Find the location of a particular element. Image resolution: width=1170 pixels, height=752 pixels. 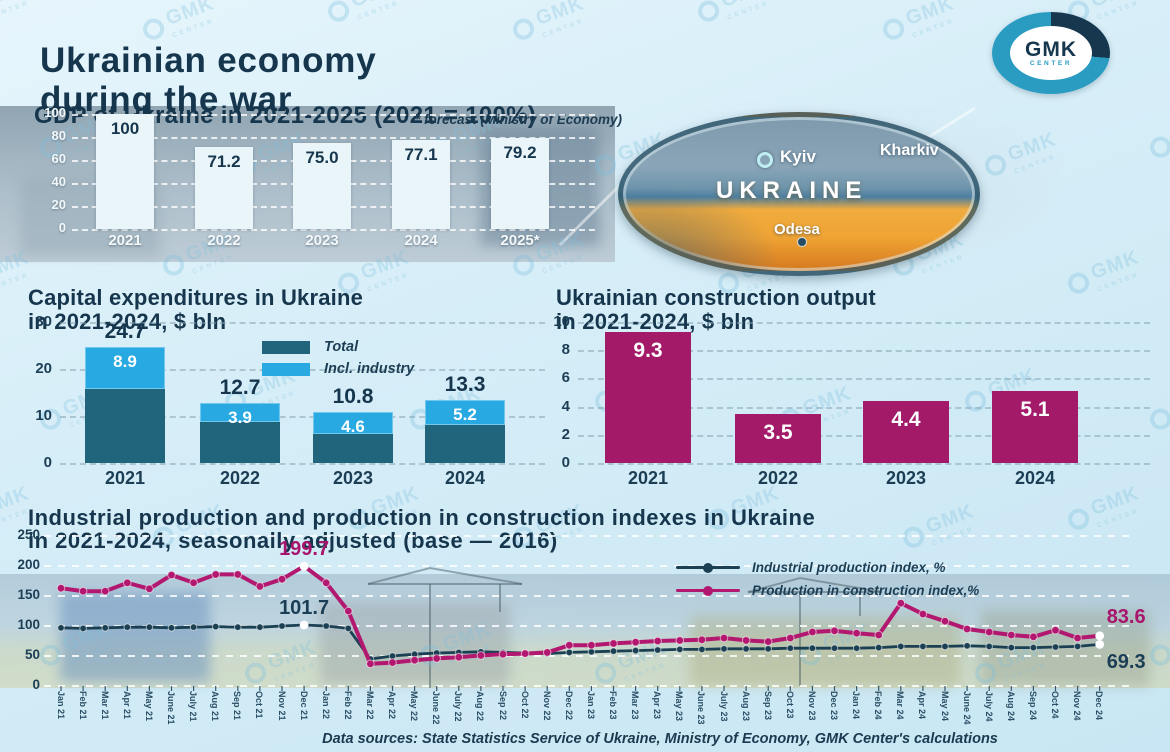

capex-title-line-2: in 2021-2024, $ bln is located at coordinates (127, 322).